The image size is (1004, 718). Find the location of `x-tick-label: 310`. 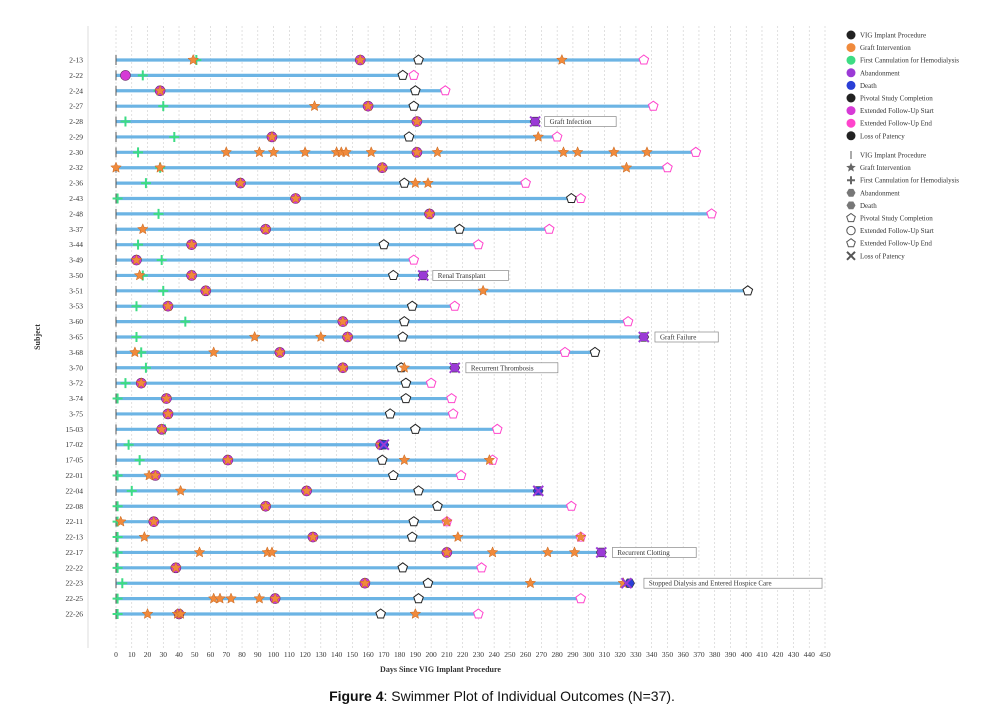

x-tick-label: 310 is located at coordinates (605, 654).